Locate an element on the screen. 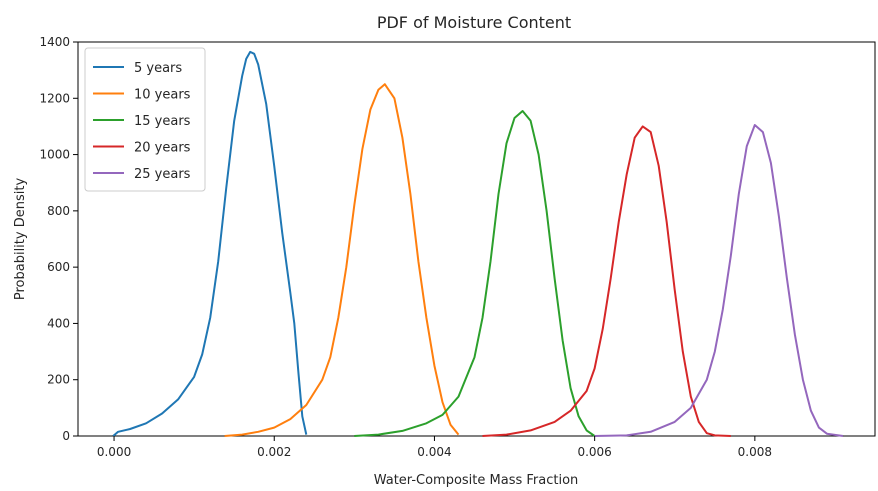 Image resolution: width=878 pixels, height=491 pixels. x-axis-ticks: 0.000 0.002 0.004 0.006 0.008 is located at coordinates (434, 447).